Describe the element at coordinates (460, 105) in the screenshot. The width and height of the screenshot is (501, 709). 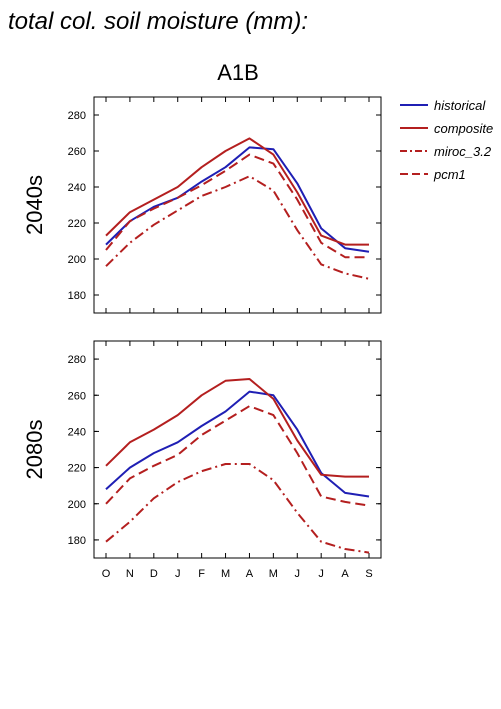
I see `legend-label: historical` at that location.